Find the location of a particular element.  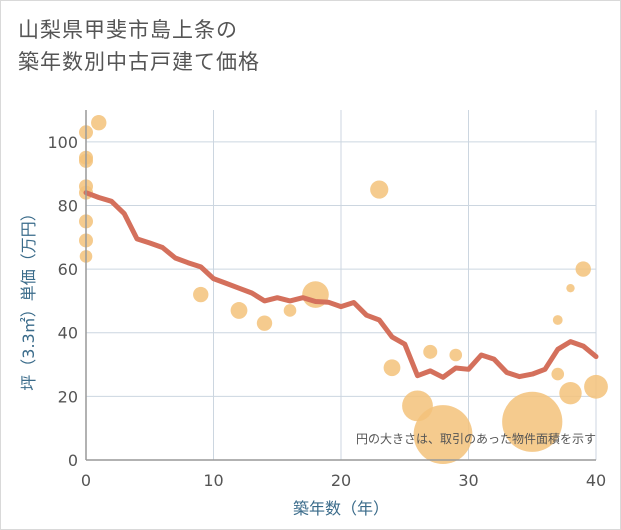

x-axis-label: 築年数（年） is located at coordinates (341, 508).